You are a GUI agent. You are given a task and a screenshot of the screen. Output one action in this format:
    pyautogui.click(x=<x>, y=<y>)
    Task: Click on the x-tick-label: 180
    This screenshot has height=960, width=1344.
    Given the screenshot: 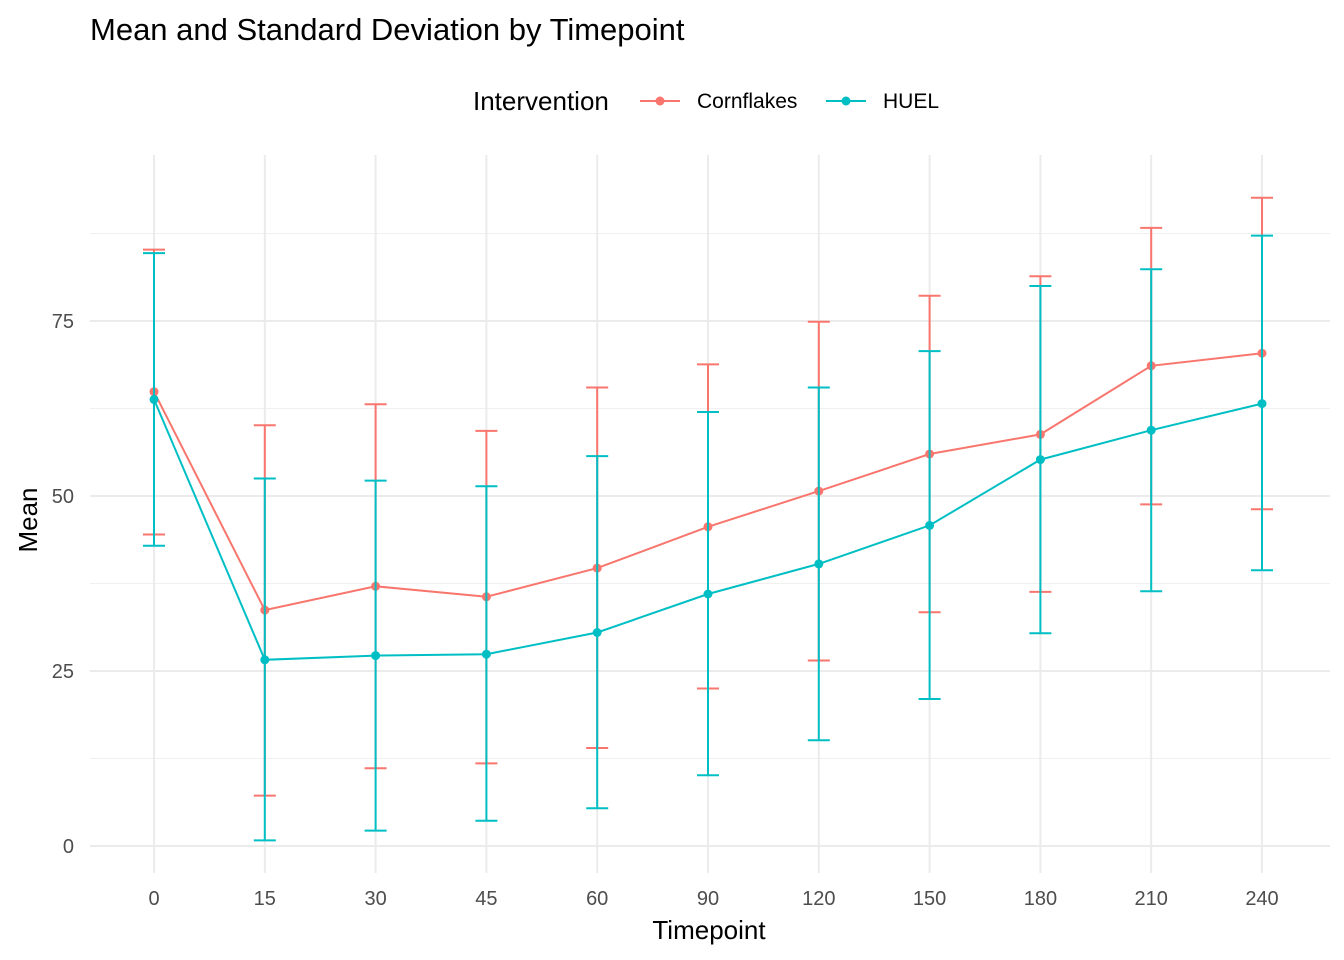 What is the action you would take?
    pyautogui.click(x=1040, y=899)
    